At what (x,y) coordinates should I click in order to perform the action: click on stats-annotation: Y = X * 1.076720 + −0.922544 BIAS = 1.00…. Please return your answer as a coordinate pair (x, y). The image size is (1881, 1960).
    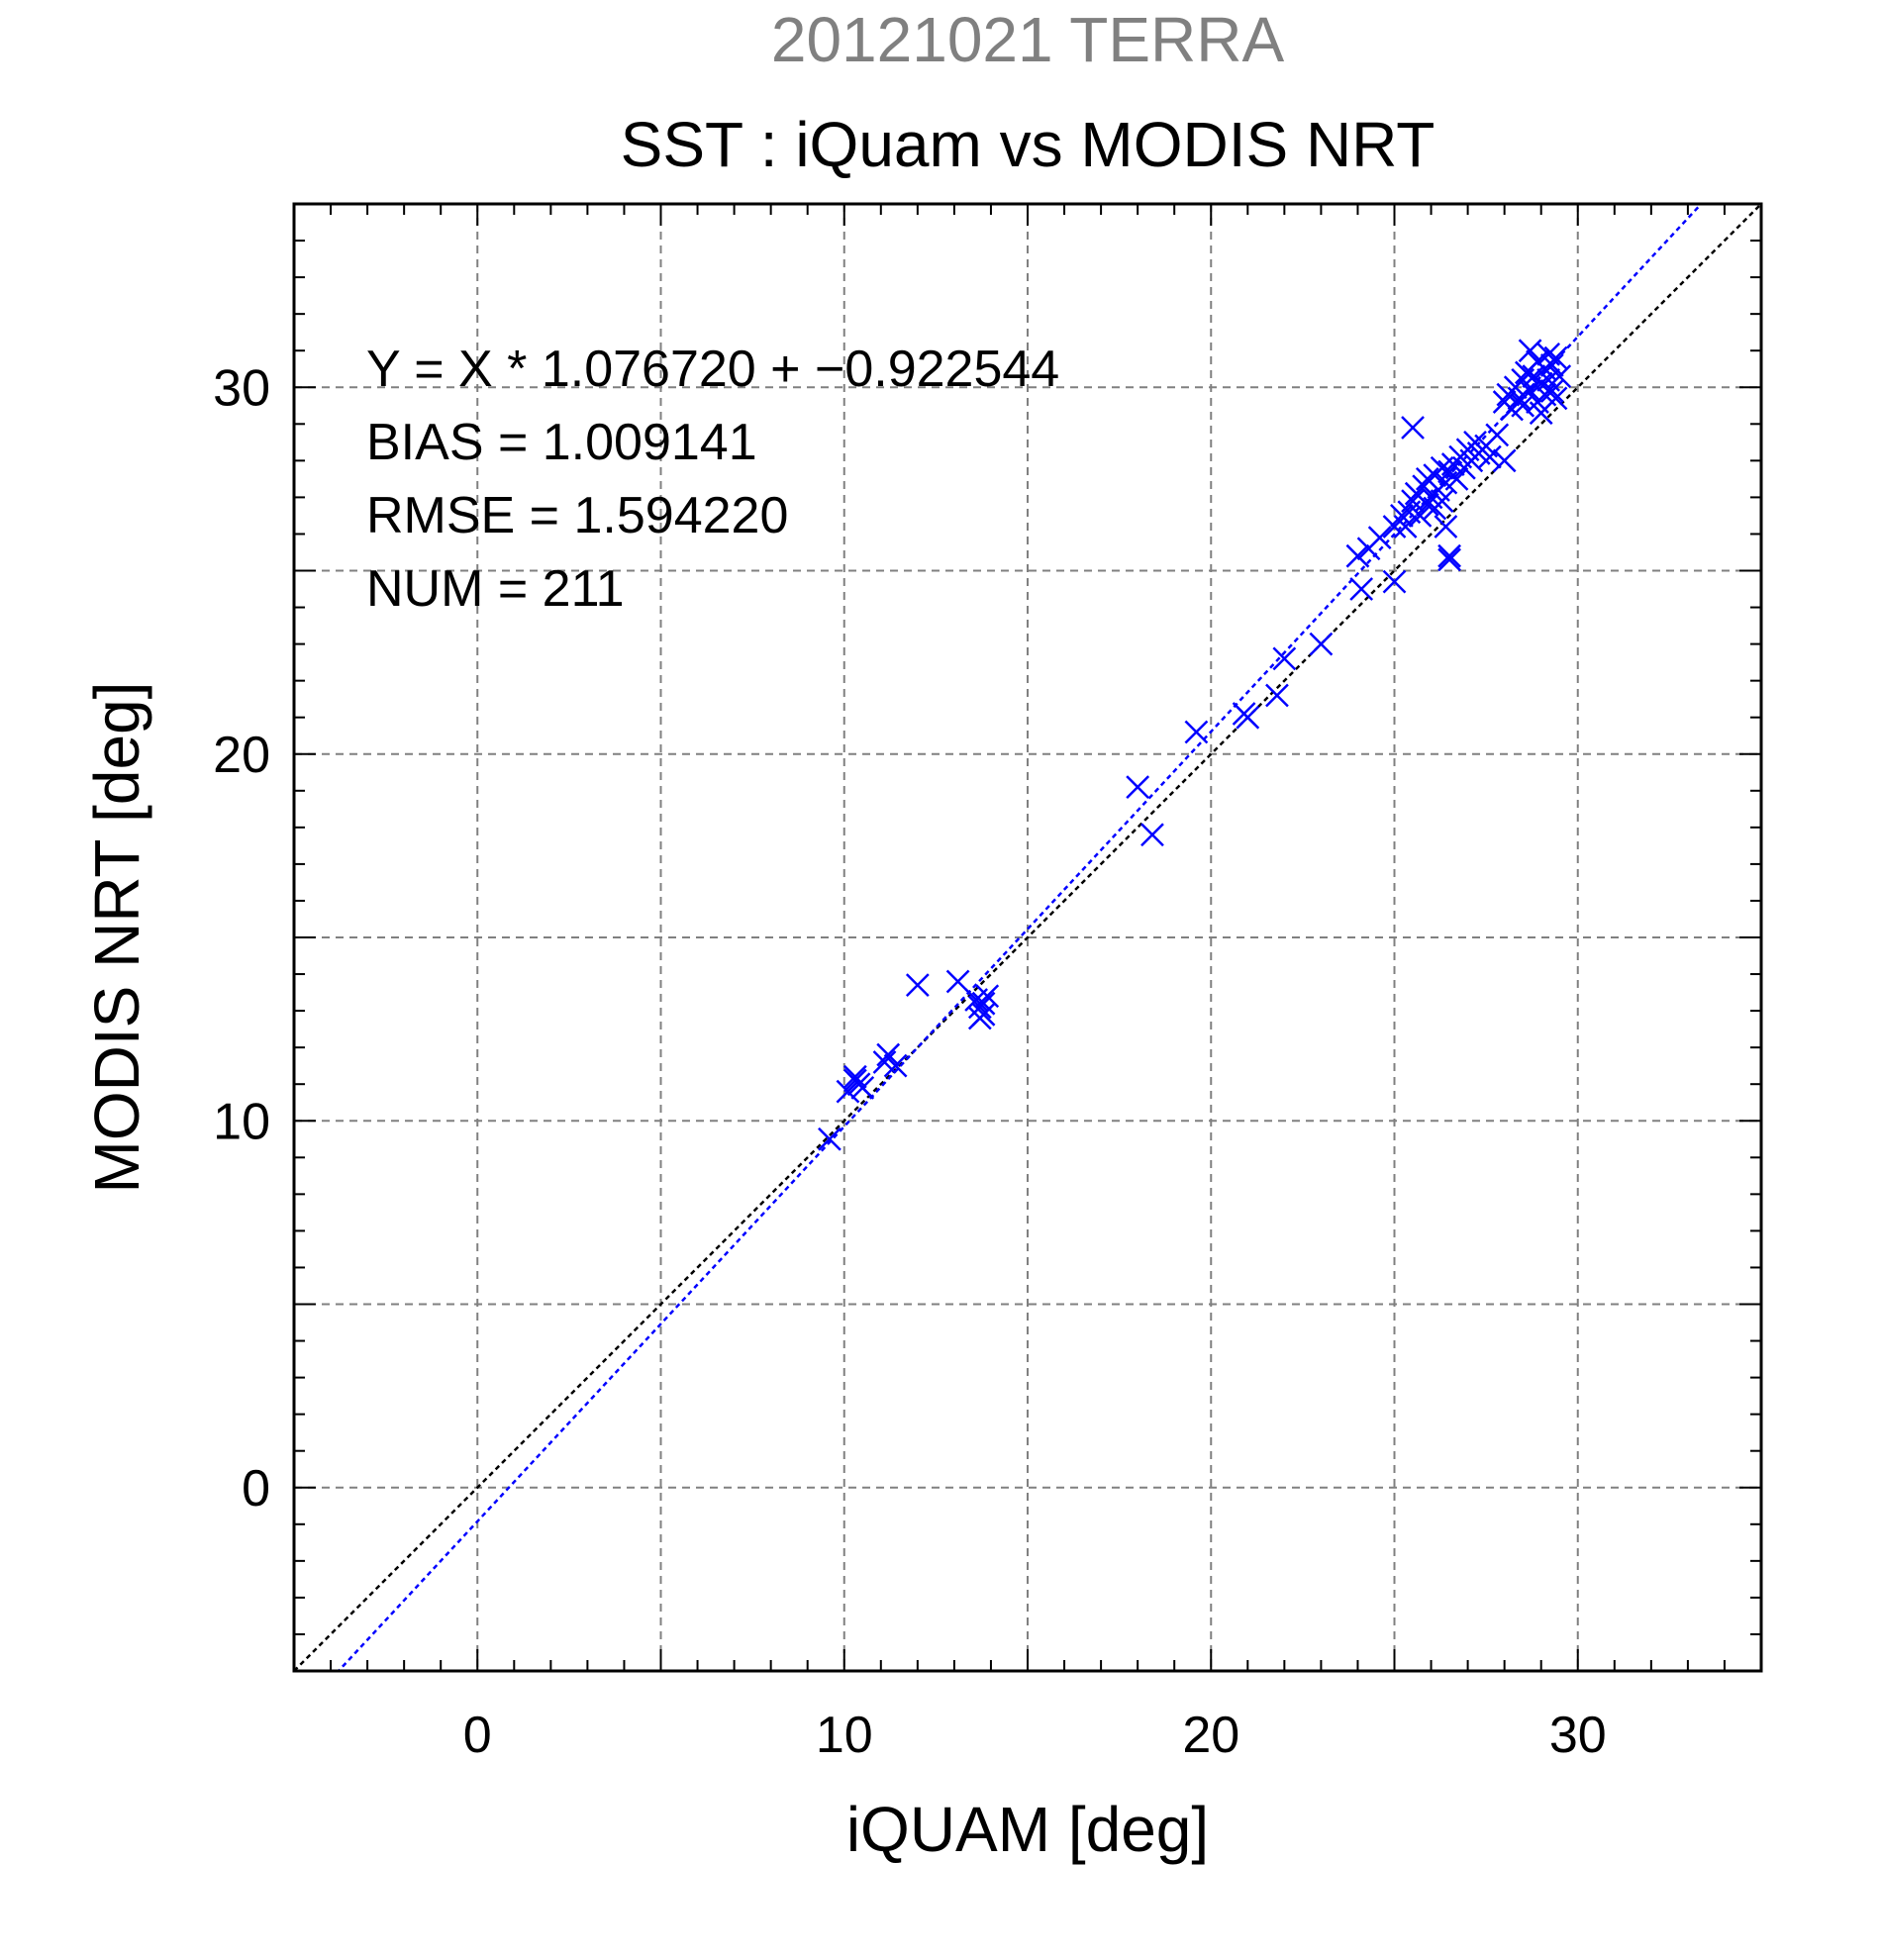
    Looking at the image, I should click on (712, 479).